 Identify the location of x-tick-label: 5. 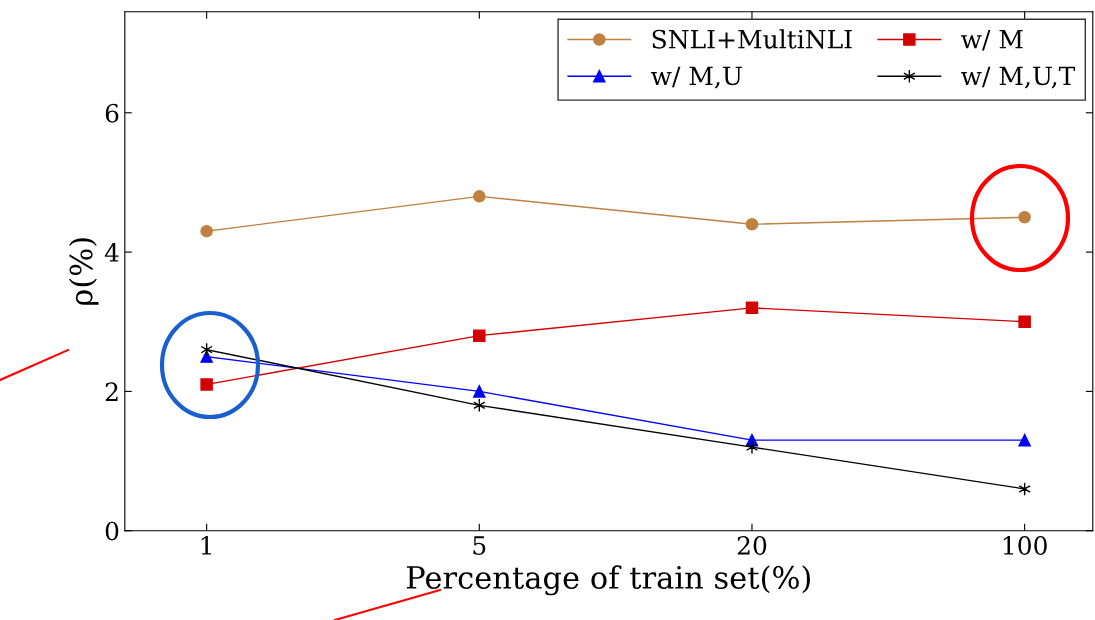
(479, 545).